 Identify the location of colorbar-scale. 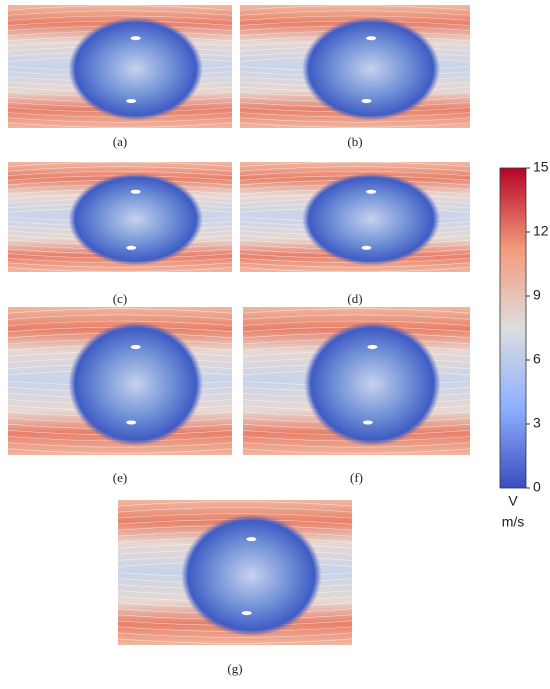
(513, 328).